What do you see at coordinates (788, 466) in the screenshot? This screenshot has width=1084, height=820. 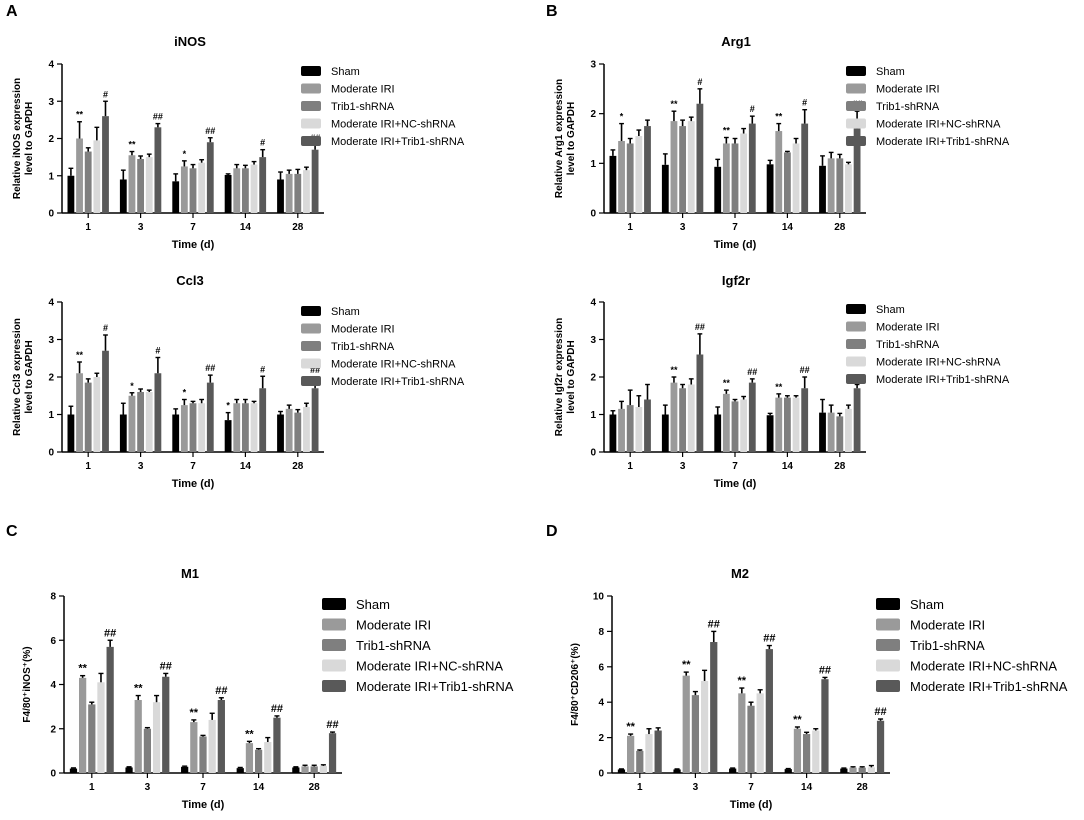 I see `x-tick-label: 14` at bounding box center [788, 466].